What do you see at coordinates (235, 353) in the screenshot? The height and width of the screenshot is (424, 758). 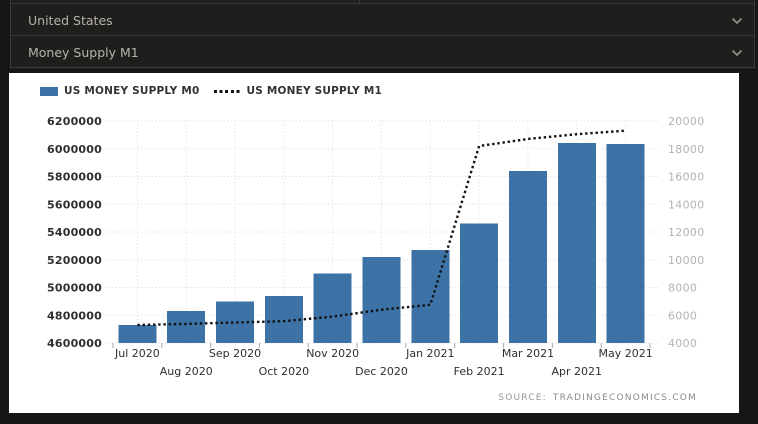 I see `x-axis-label: Sep 2020` at bounding box center [235, 353].